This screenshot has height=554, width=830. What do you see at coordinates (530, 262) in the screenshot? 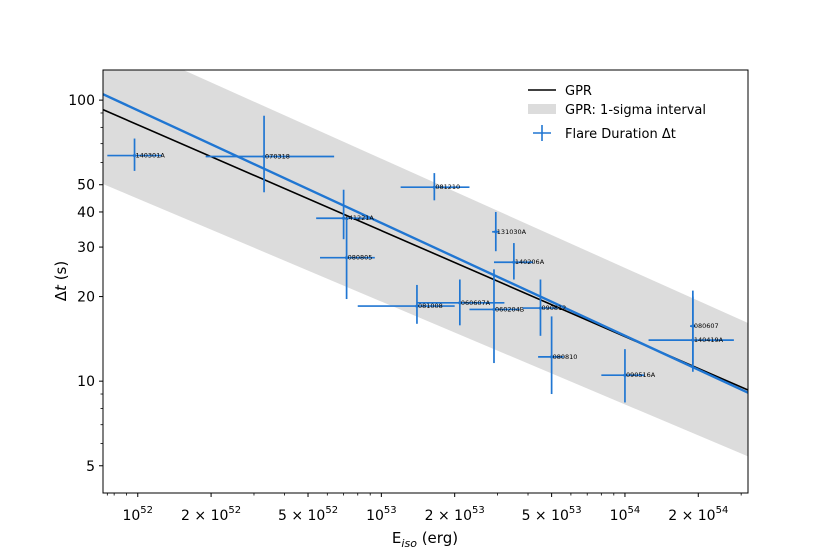
I see `point-label-140206A: 140206A` at bounding box center [530, 262].